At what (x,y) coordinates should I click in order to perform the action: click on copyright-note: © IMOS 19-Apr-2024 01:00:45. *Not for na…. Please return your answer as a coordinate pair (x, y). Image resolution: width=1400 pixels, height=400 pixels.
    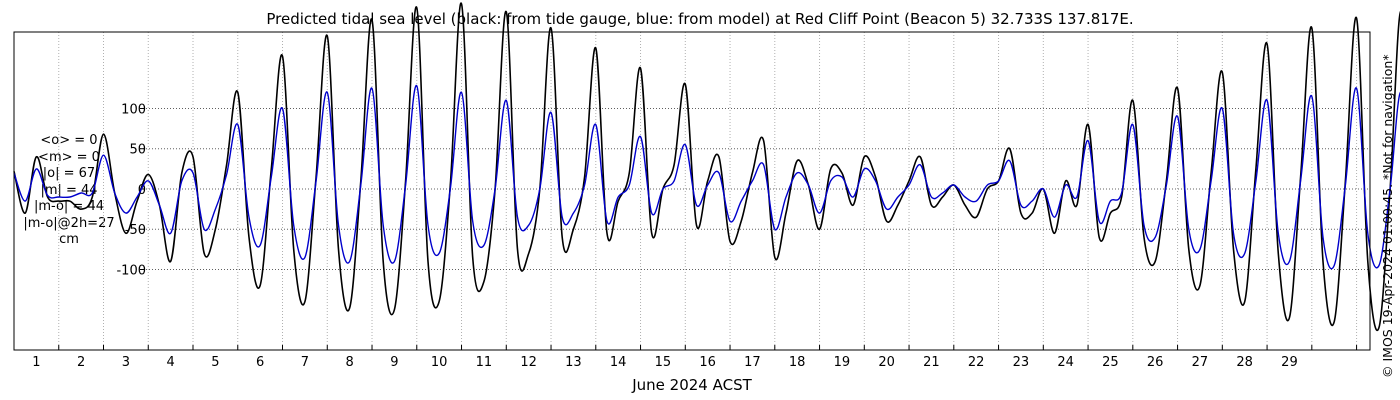
    Looking at the image, I should click on (1387, 216).